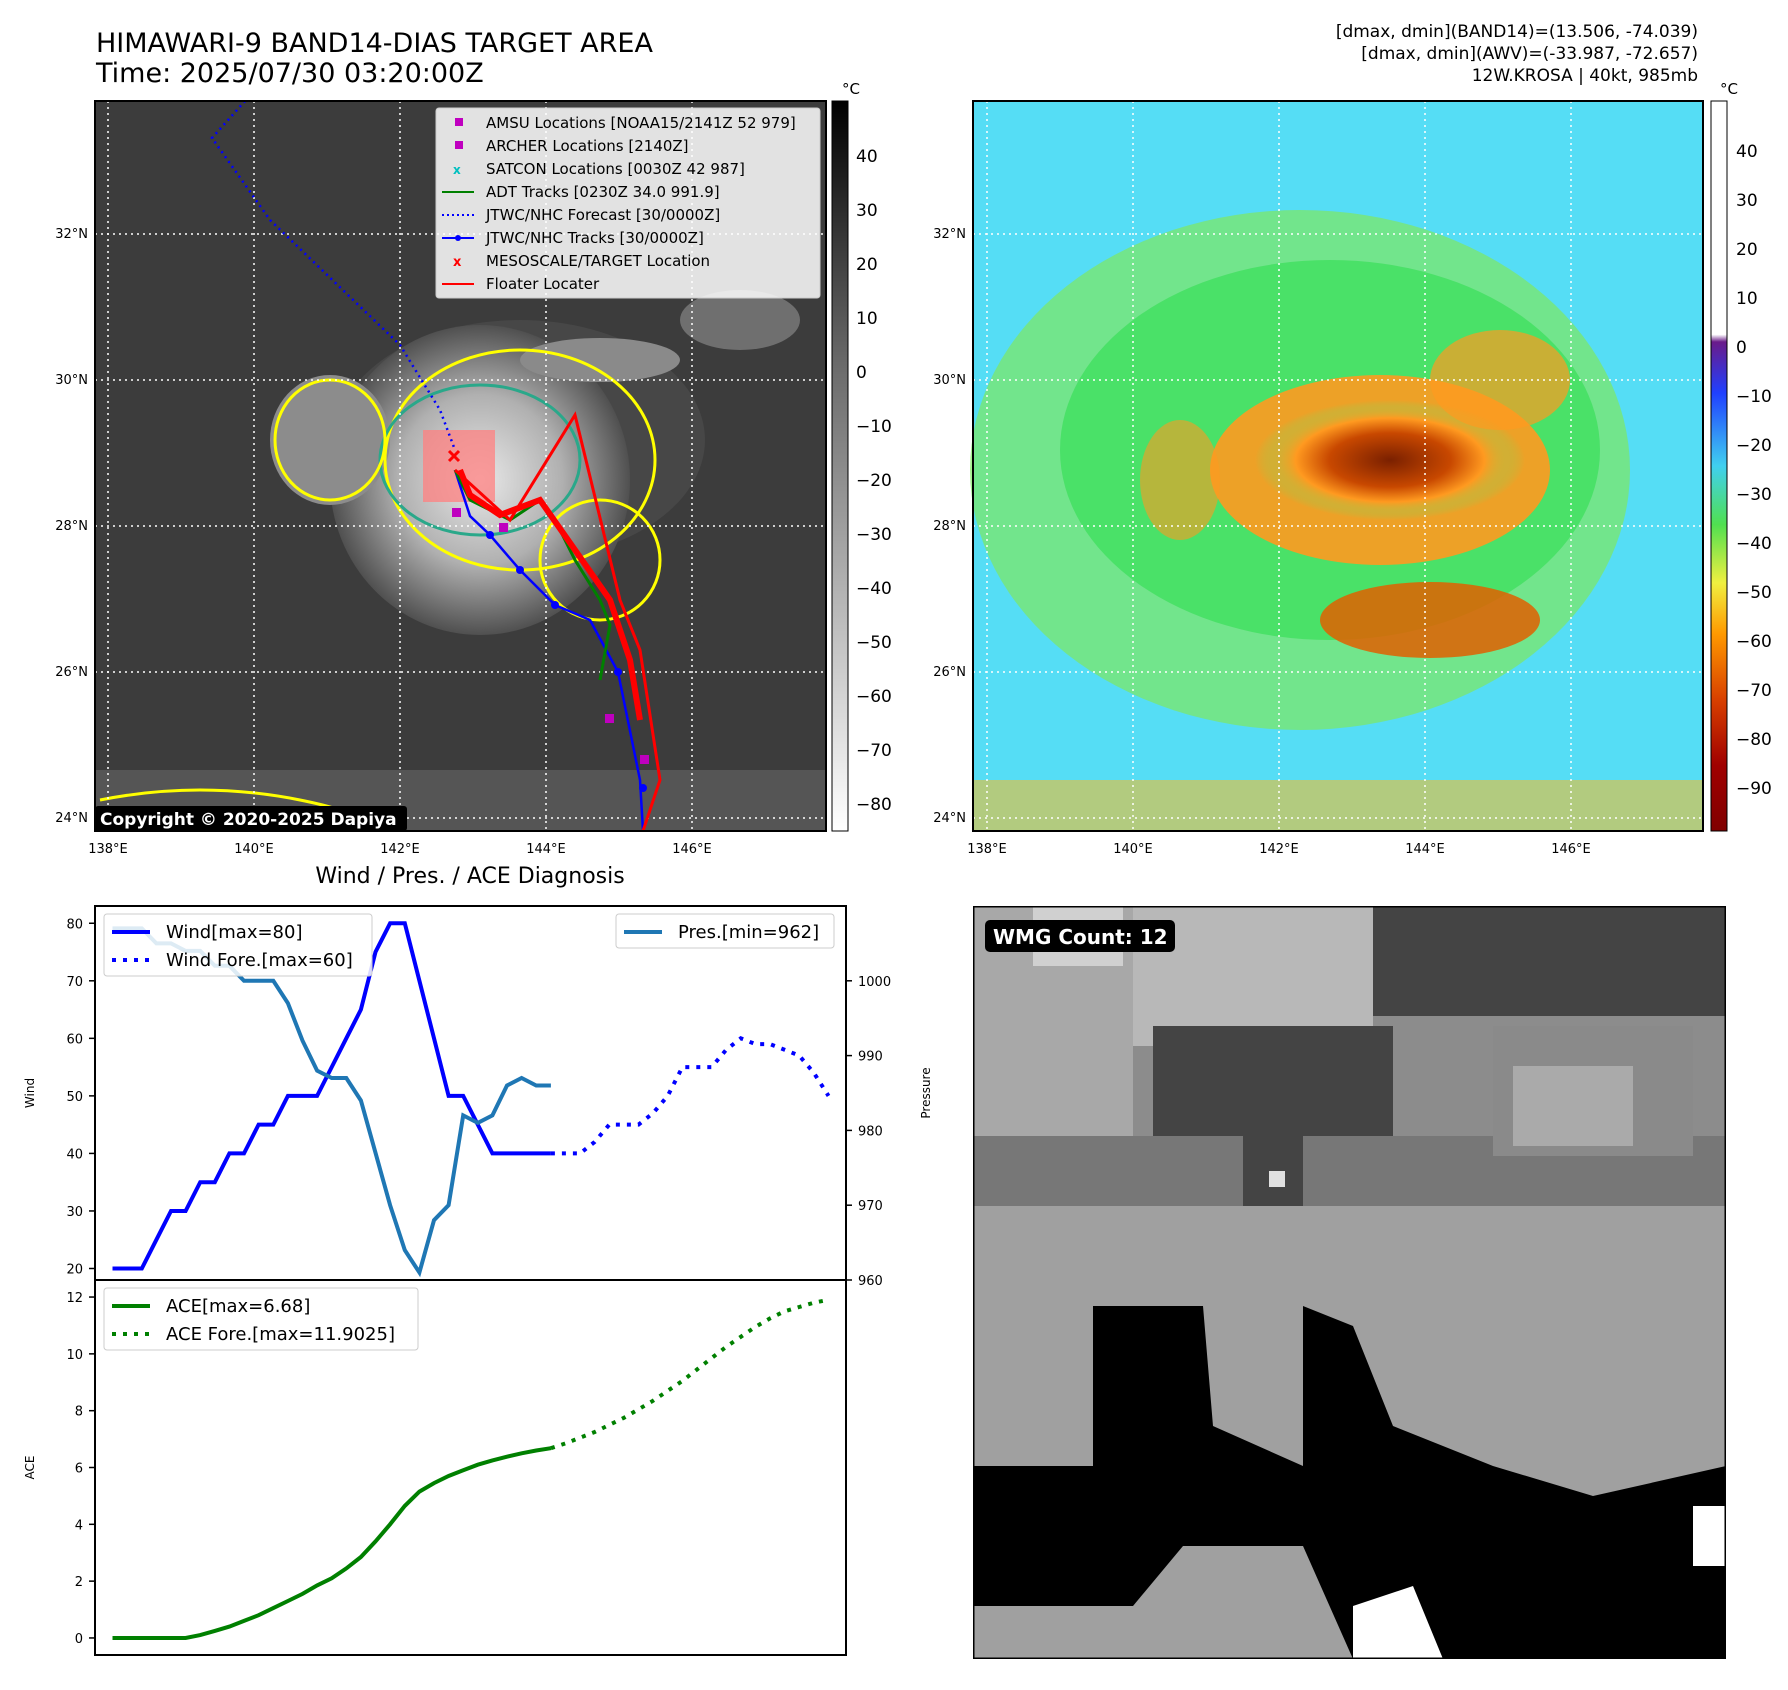  Describe the element at coordinates (1584, 76) in the screenshot. I see `storm-info: 12W.KROSA | 40kt, 985mb` at that location.